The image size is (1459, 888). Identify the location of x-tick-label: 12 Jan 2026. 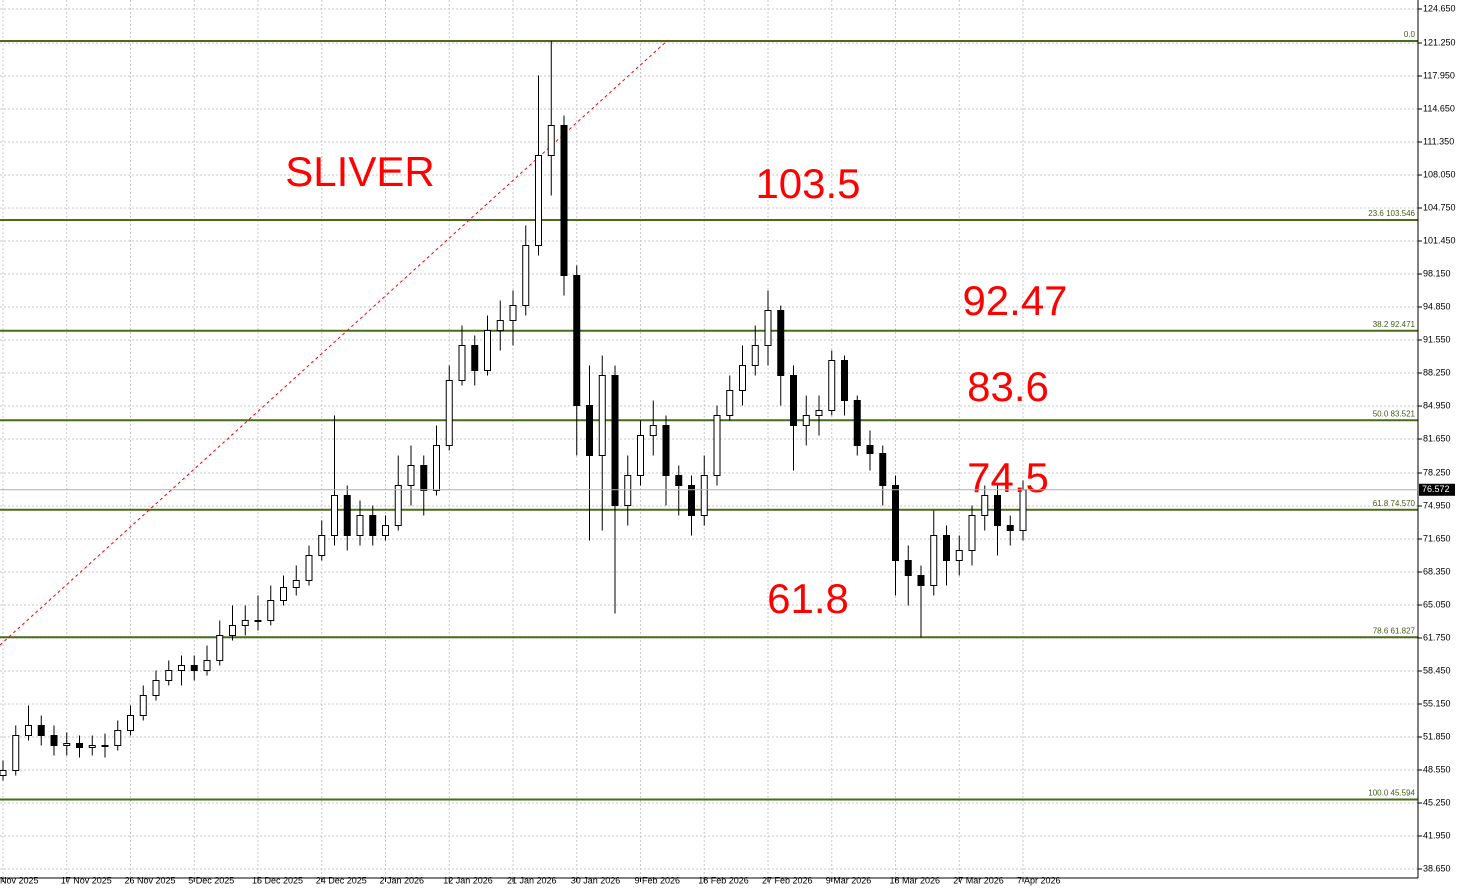
(468, 880).